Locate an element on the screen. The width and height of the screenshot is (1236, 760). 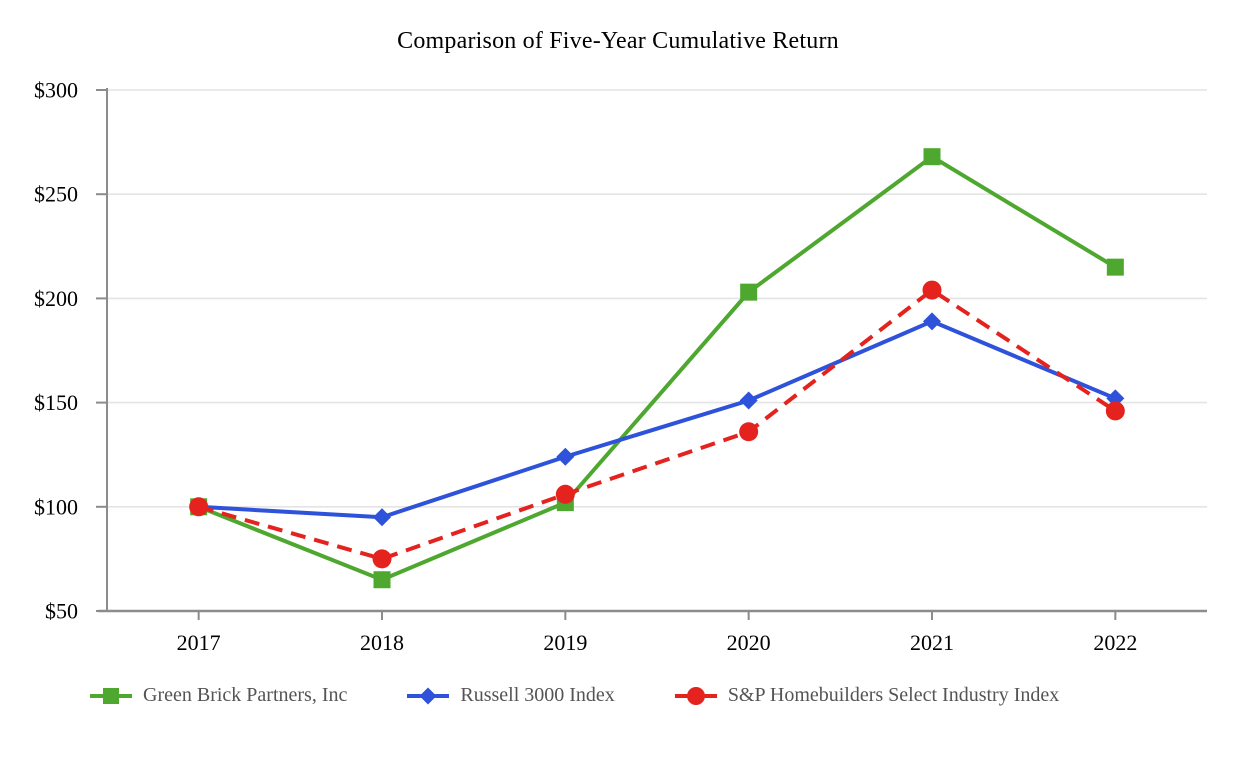
x-tick-label: 2021 is located at coordinates (932, 642).